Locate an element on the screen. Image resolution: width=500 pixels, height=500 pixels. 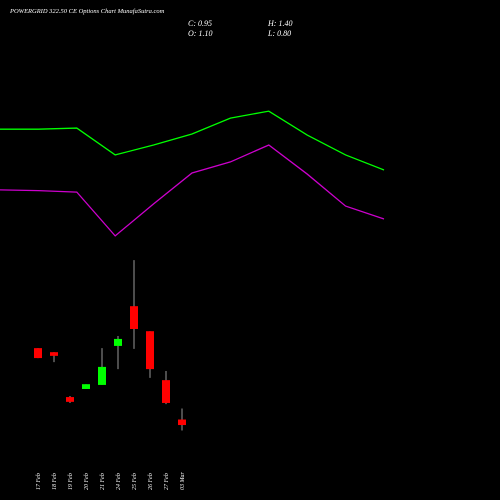
x-tick-label: 26 Feb is located at coordinates (151, 481).